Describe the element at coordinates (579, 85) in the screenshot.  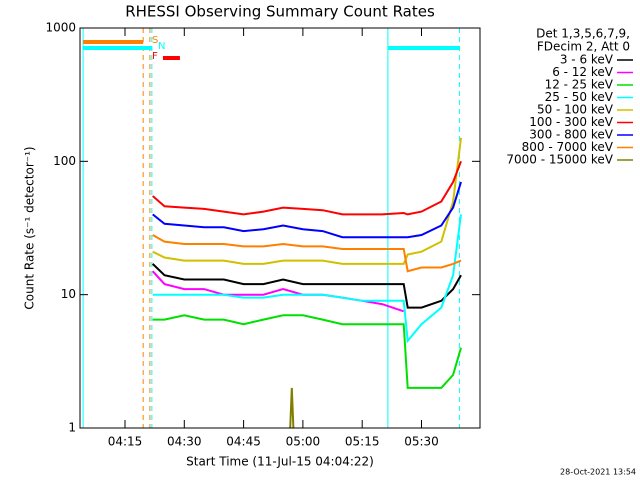
I see `legend-label: 12 - 25 keV` at that location.